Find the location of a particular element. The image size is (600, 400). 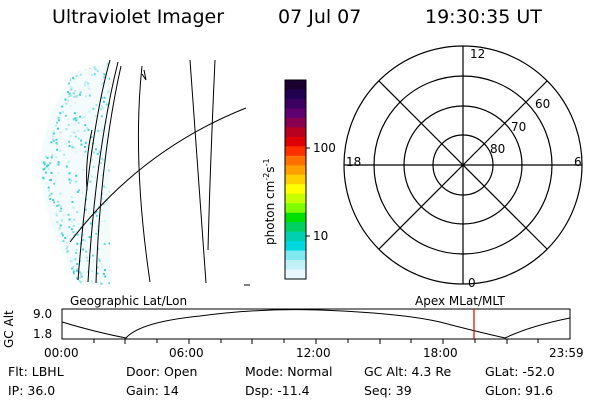

timeline-frame is located at coordinates (316, 324).